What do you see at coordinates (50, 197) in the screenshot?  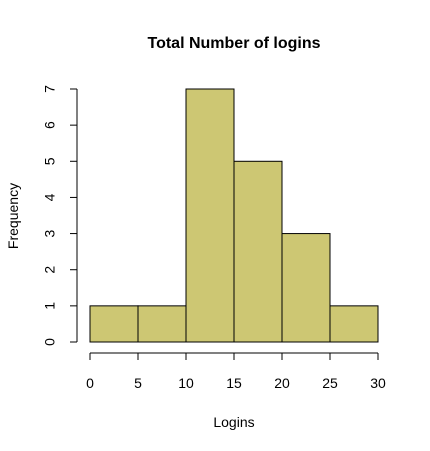 I see `y-tick-label: 4` at bounding box center [50, 197].